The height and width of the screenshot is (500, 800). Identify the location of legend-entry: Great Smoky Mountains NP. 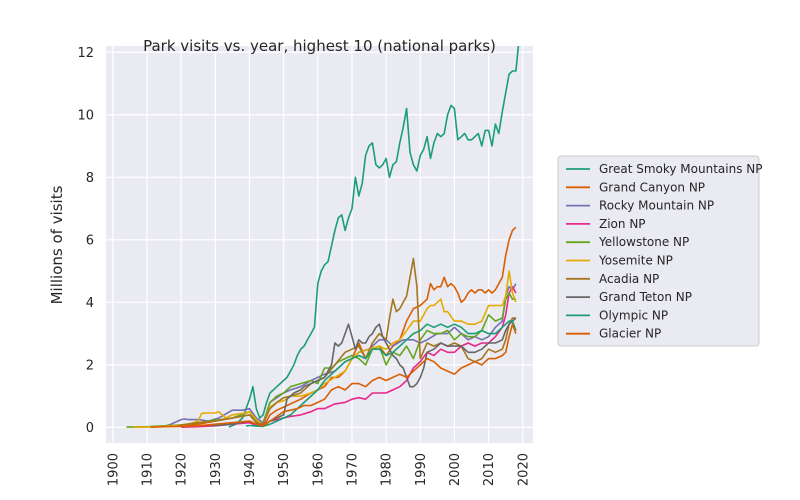
(681, 169).